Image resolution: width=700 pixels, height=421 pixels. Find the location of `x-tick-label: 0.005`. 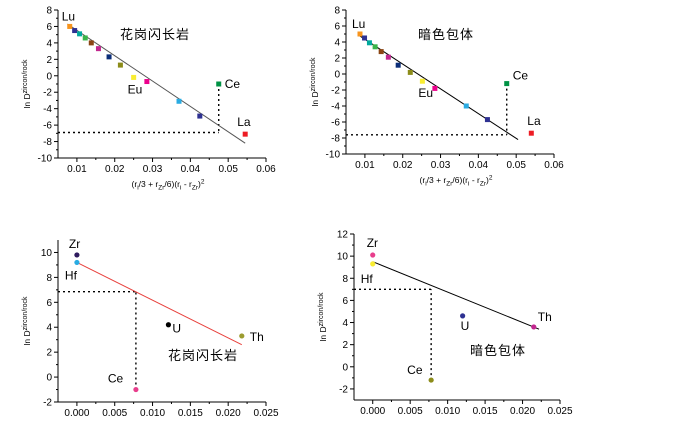

x-tick-label: 0.005 is located at coordinates (410, 411).